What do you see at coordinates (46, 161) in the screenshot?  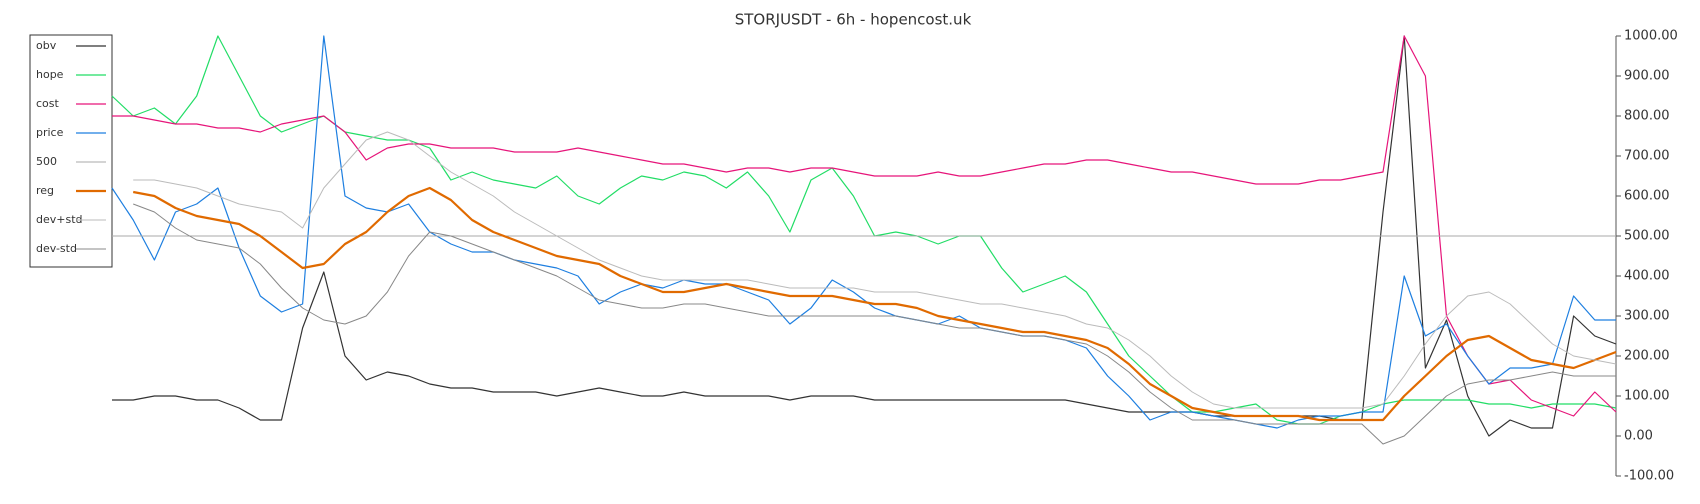 I see `legend-label: 500` at bounding box center [46, 161].